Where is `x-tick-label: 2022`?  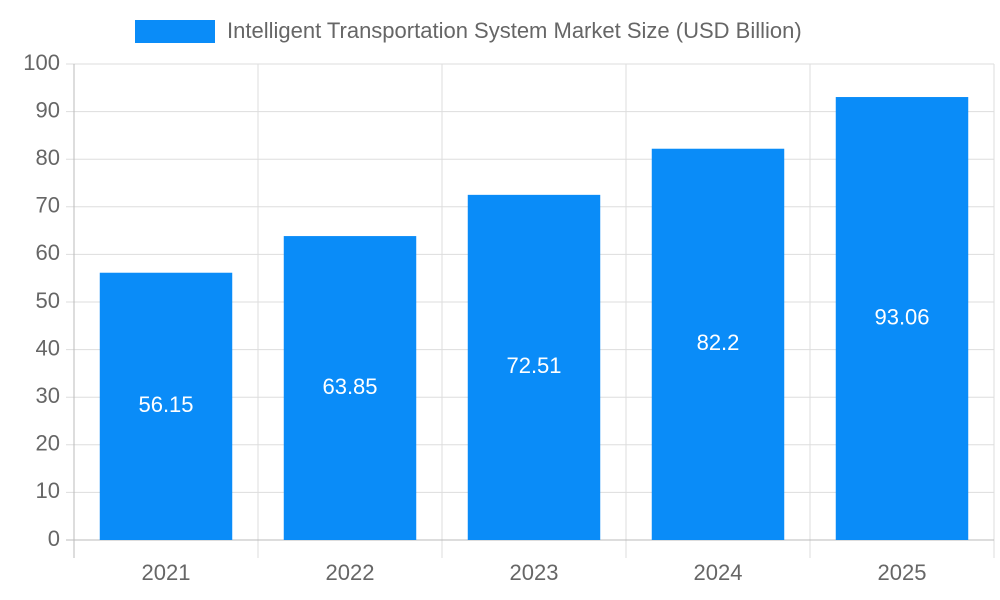 x-tick-label: 2022 is located at coordinates (350, 572).